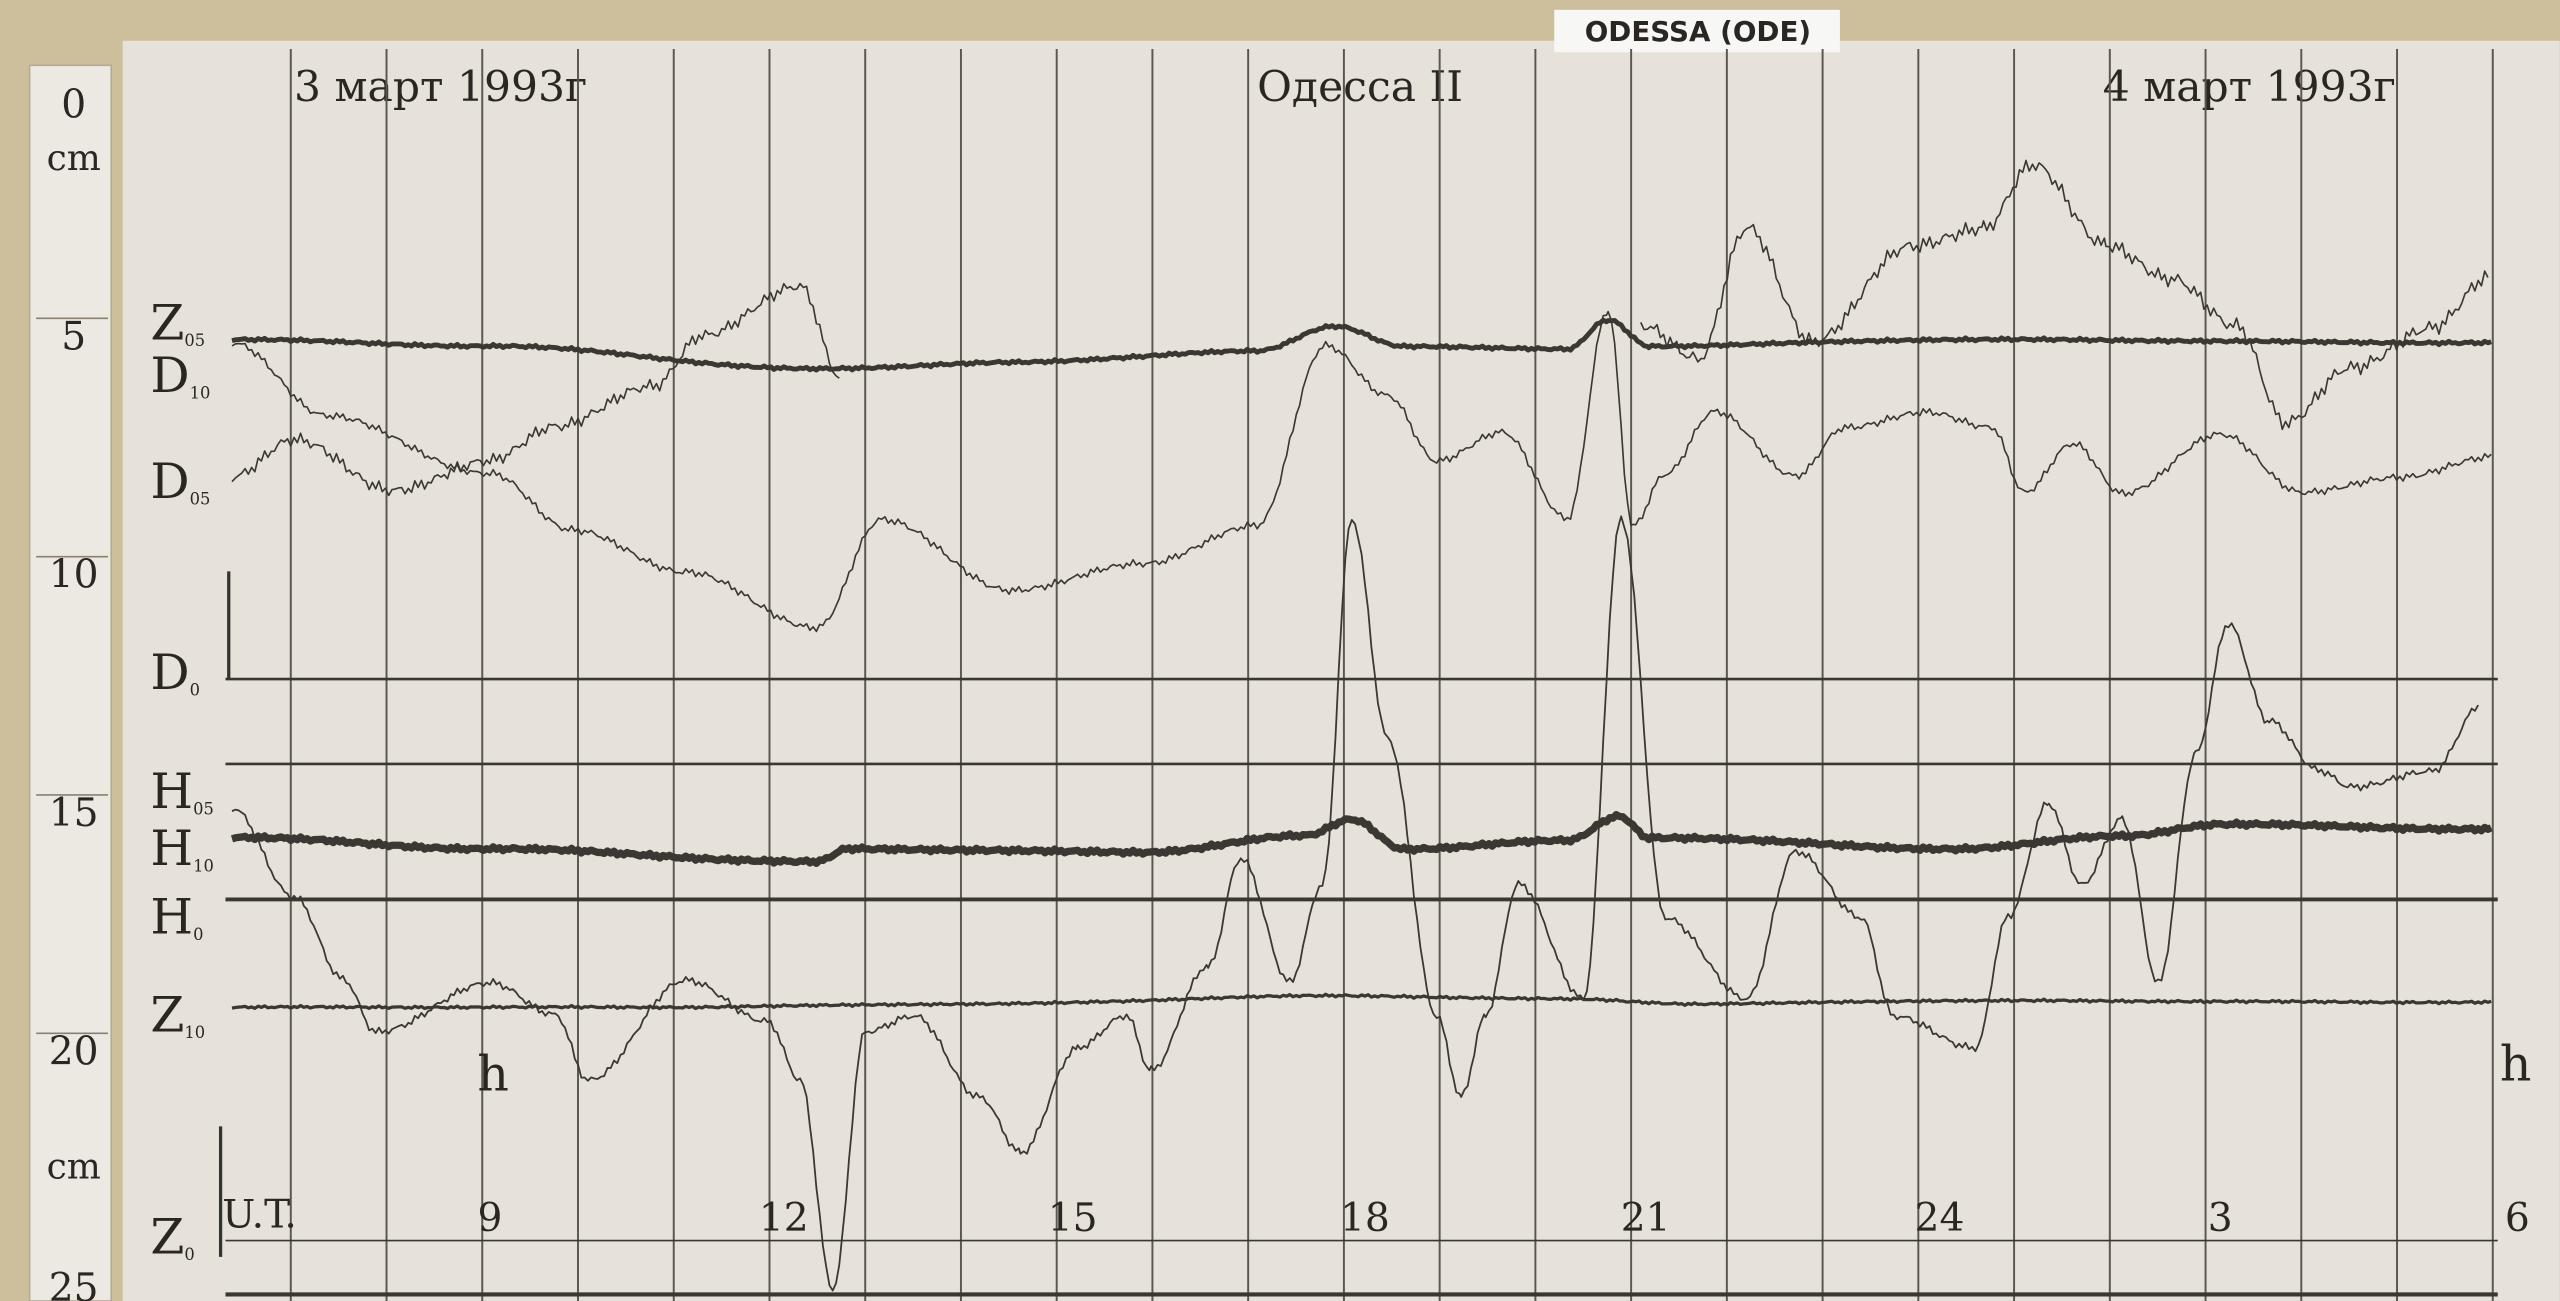 The width and height of the screenshot is (2560, 1301). Describe the element at coordinates (1361, 1001) in the screenshot. I see `trace-z10` at that location.